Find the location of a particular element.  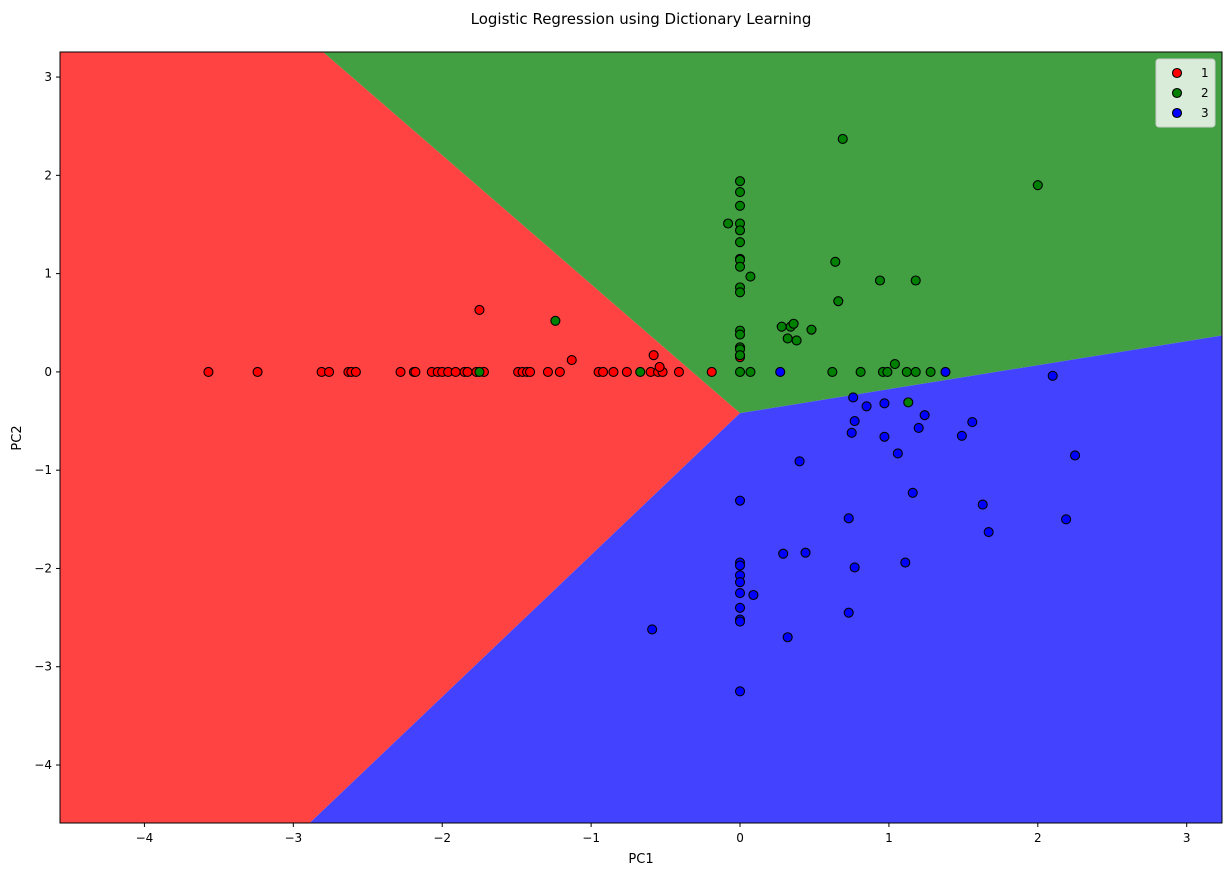

y-tick-label: 1 is located at coordinates (48, 274).